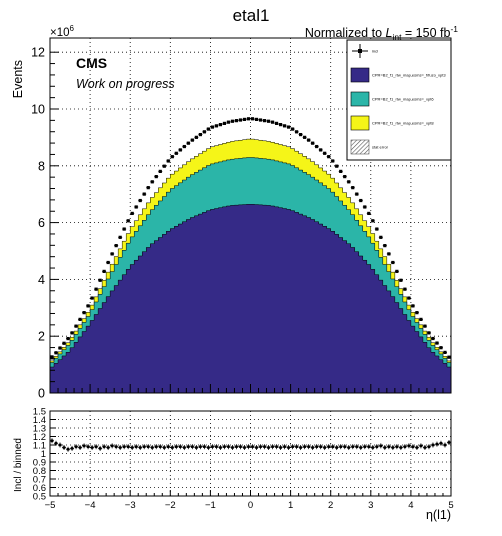  I want to click on legend-entry: CPR=B2_f1_rtw_map,esms=_xpt8, so click(392, 123).